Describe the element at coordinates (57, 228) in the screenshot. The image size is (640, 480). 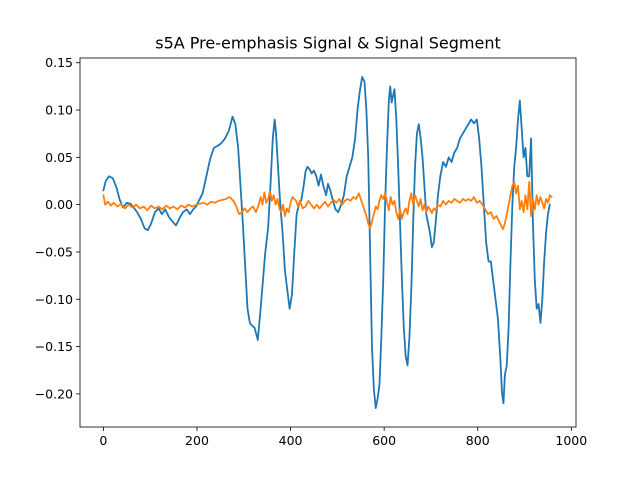
I see `y-axis-ticks: 0.15 0.10 0.05 0.00 −0.05 −0.10 −0.15 −0.20` at that location.